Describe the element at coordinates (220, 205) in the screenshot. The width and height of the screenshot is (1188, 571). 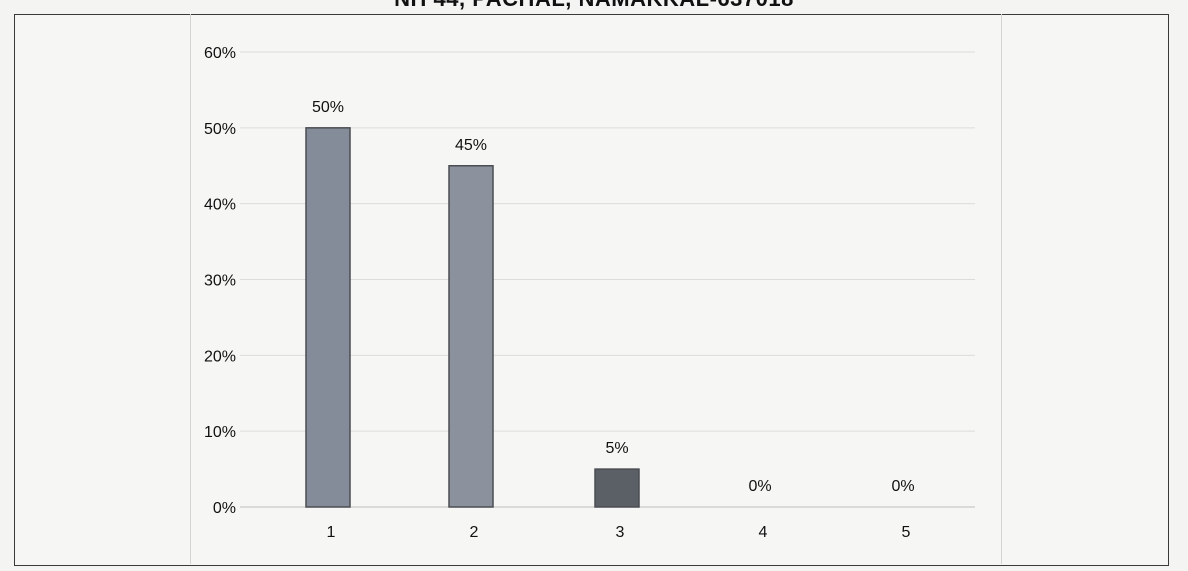
I see `y-tick-label: 40%` at that location.